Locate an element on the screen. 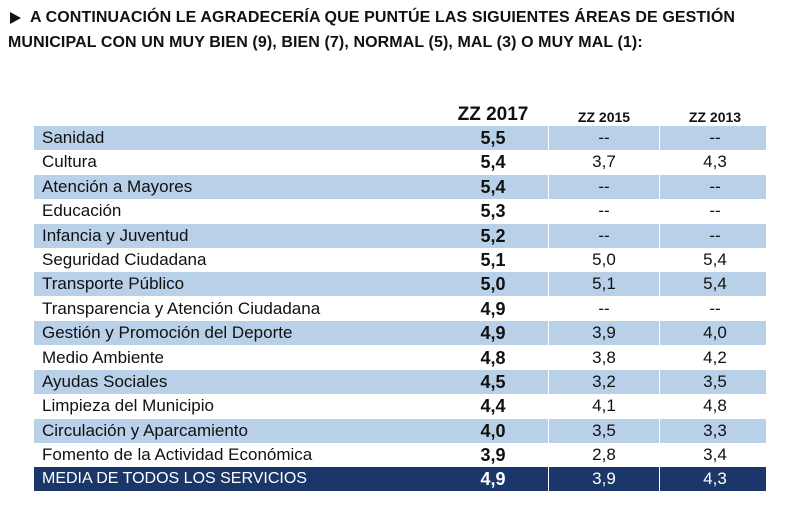 The height and width of the screenshot is (505, 800). row-label: Gestión y Promoción del Deporte is located at coordinates (167, 333).